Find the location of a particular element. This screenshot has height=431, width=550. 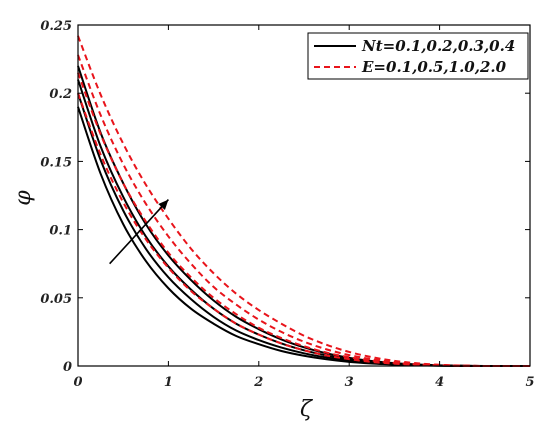

x-tick-label: 2 is located at coordinates (258, 382).